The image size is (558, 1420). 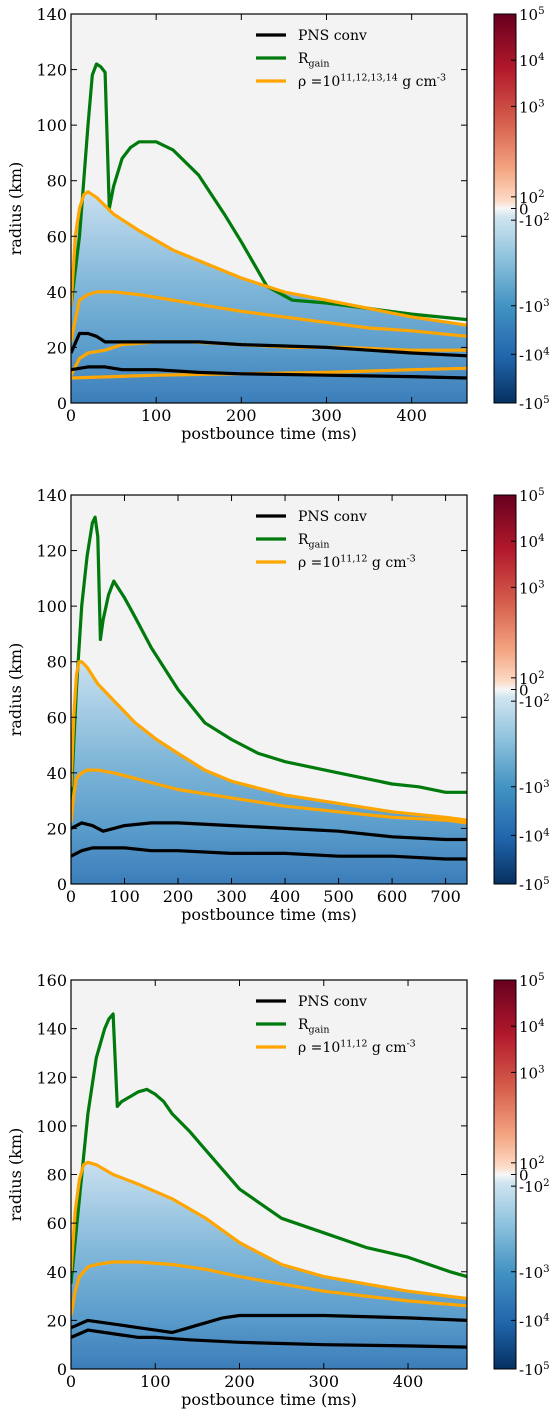 What do you see at coordinates (445, 896) in the screenshot?
I see `x-tick-label-7: 700` at bounding box center [445, 896].